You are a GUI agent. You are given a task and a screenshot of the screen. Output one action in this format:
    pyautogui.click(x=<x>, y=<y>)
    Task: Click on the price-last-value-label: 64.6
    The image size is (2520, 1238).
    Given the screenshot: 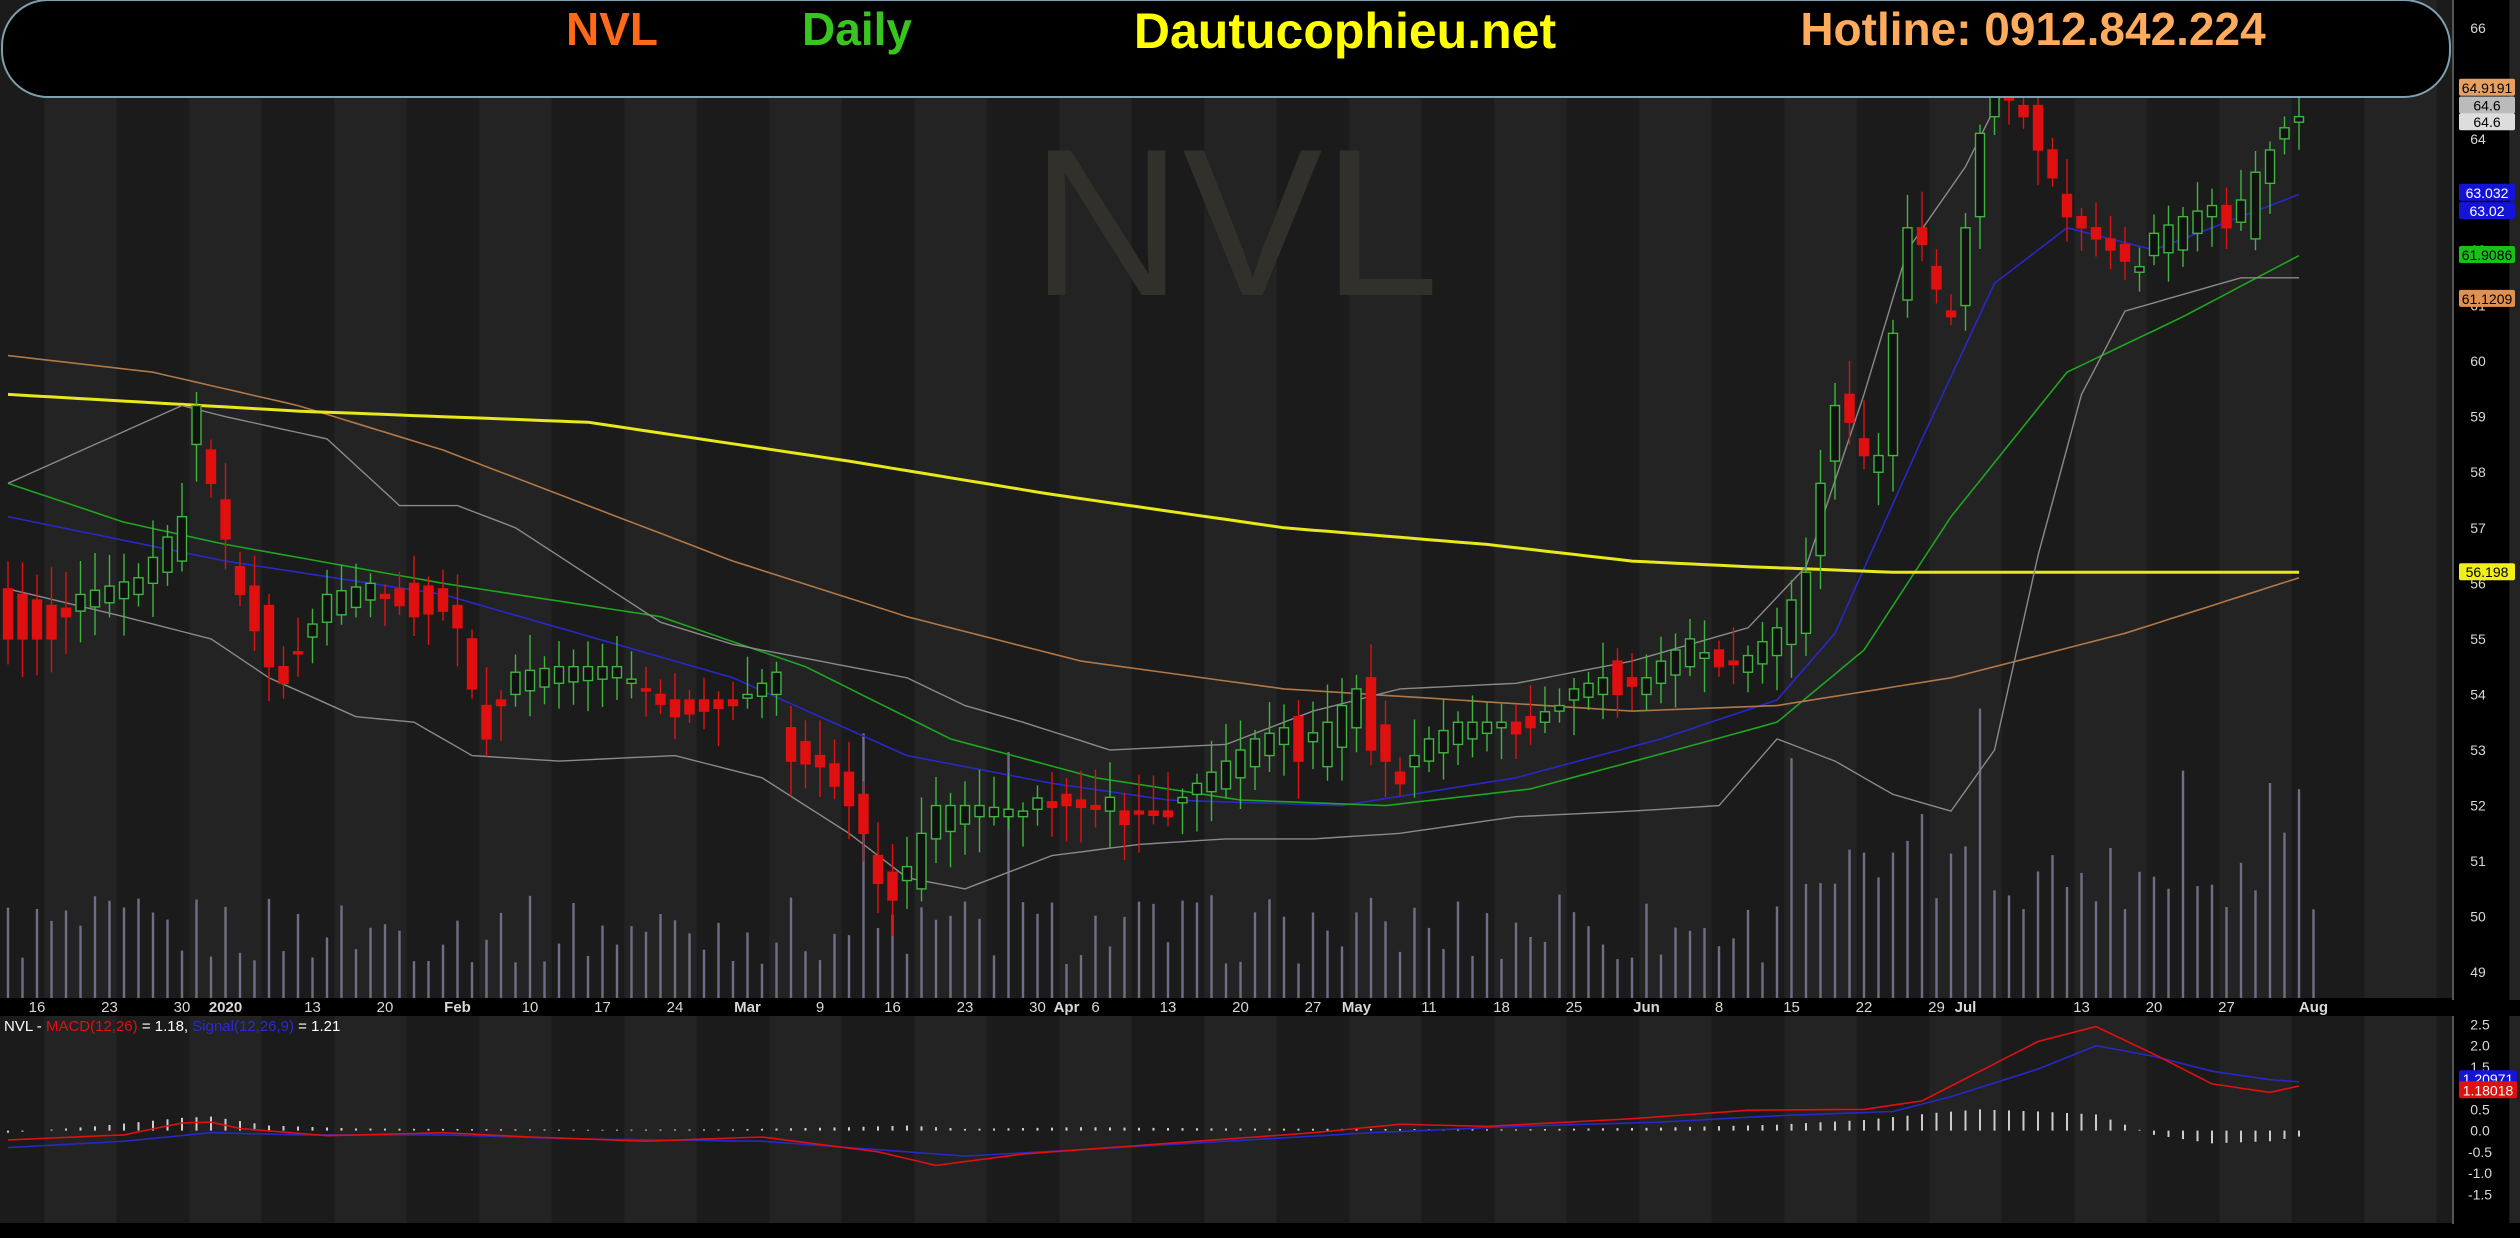 What is the action you would take?
    pyautogui.click(x=2486, y=122)
    